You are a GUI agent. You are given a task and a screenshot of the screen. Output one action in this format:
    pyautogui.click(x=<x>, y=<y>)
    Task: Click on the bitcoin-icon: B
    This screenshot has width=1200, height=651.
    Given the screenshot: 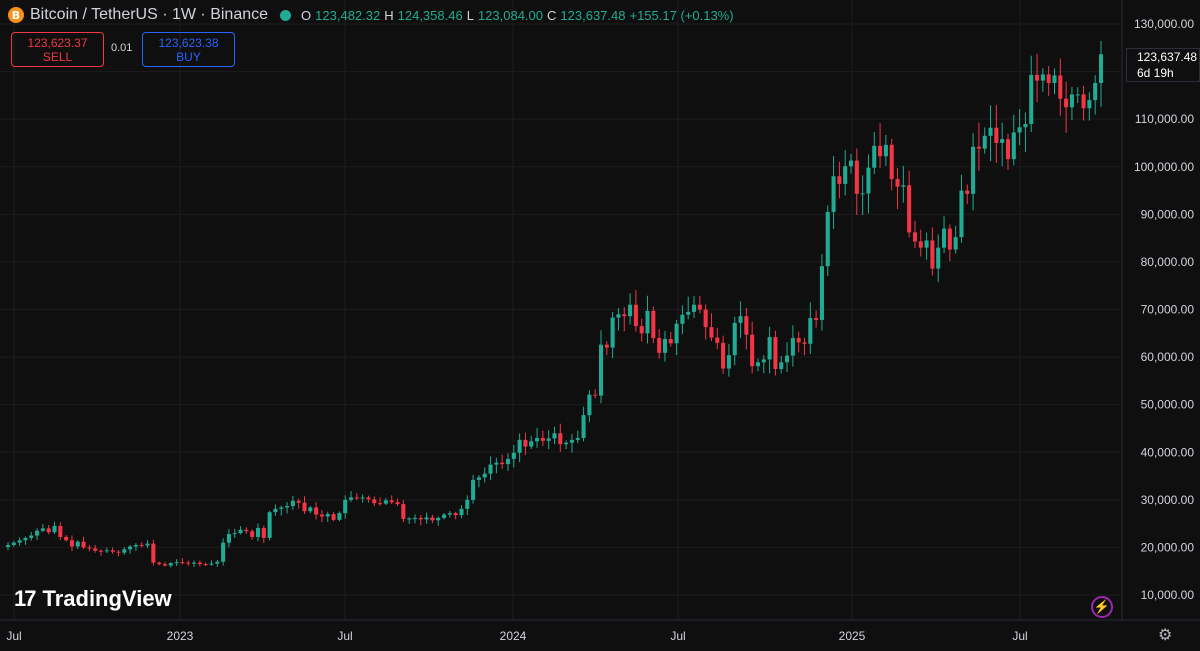 What is the action you would take?
    pyautogui.click(x=16, y=15)
    